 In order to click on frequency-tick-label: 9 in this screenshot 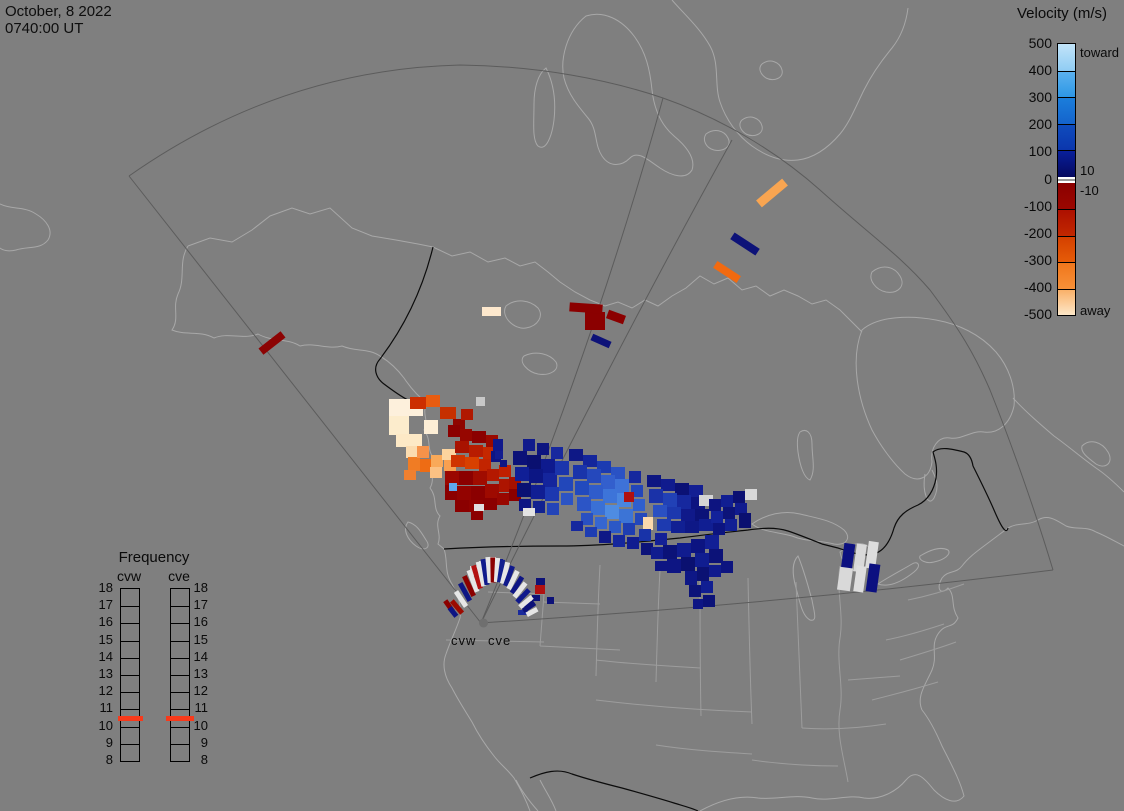, I will do `click(204, 742)`.